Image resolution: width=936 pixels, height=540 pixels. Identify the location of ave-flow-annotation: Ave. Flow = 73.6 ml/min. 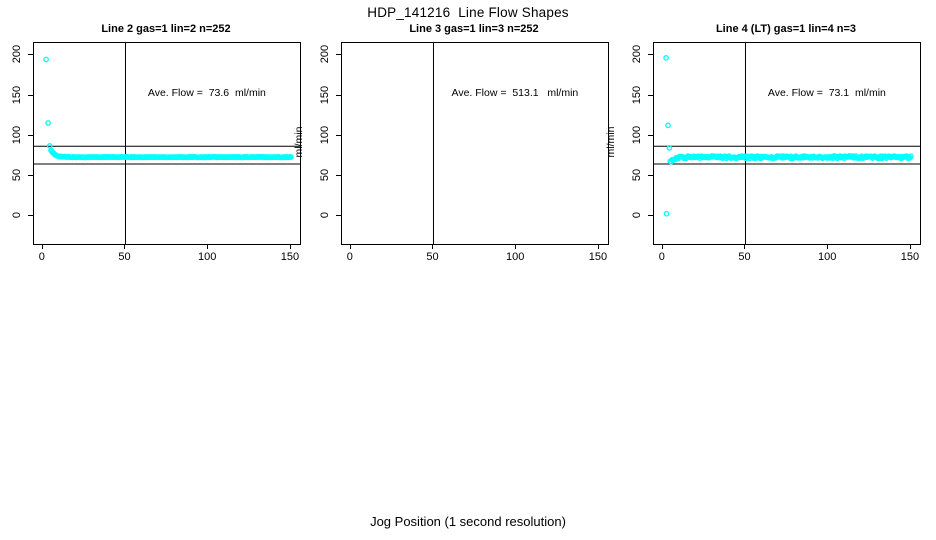
(206, 93).